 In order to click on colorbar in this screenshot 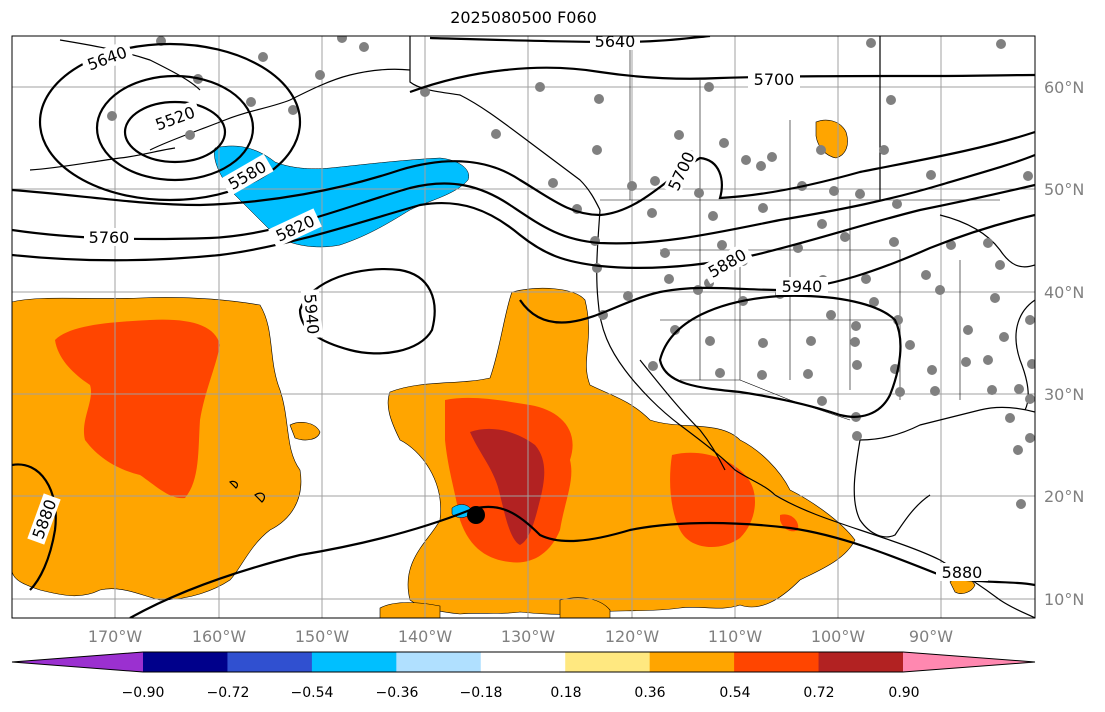, I will do `click(523, 662)`.